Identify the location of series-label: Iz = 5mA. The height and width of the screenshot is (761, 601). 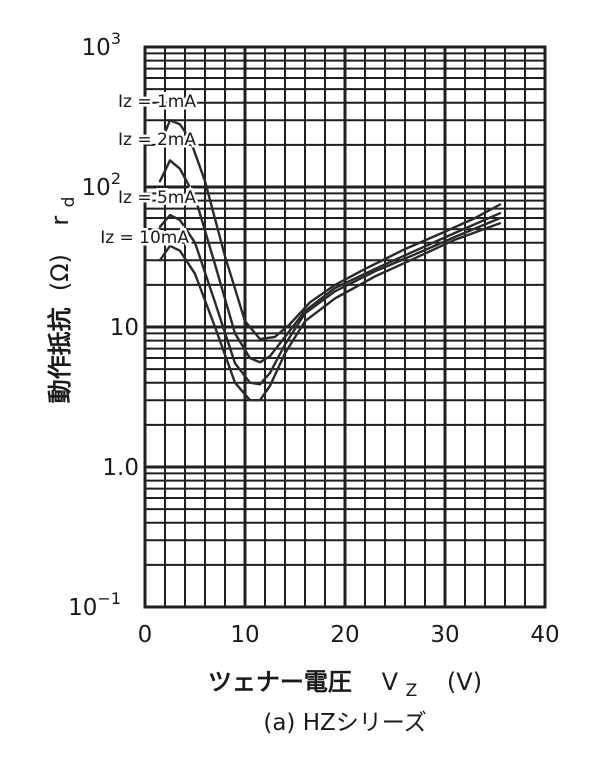
(157, 198).